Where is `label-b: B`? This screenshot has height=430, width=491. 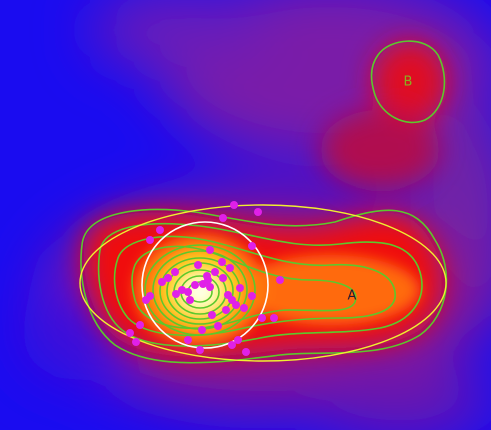 label-b: B is located at coordinates (408, 82).